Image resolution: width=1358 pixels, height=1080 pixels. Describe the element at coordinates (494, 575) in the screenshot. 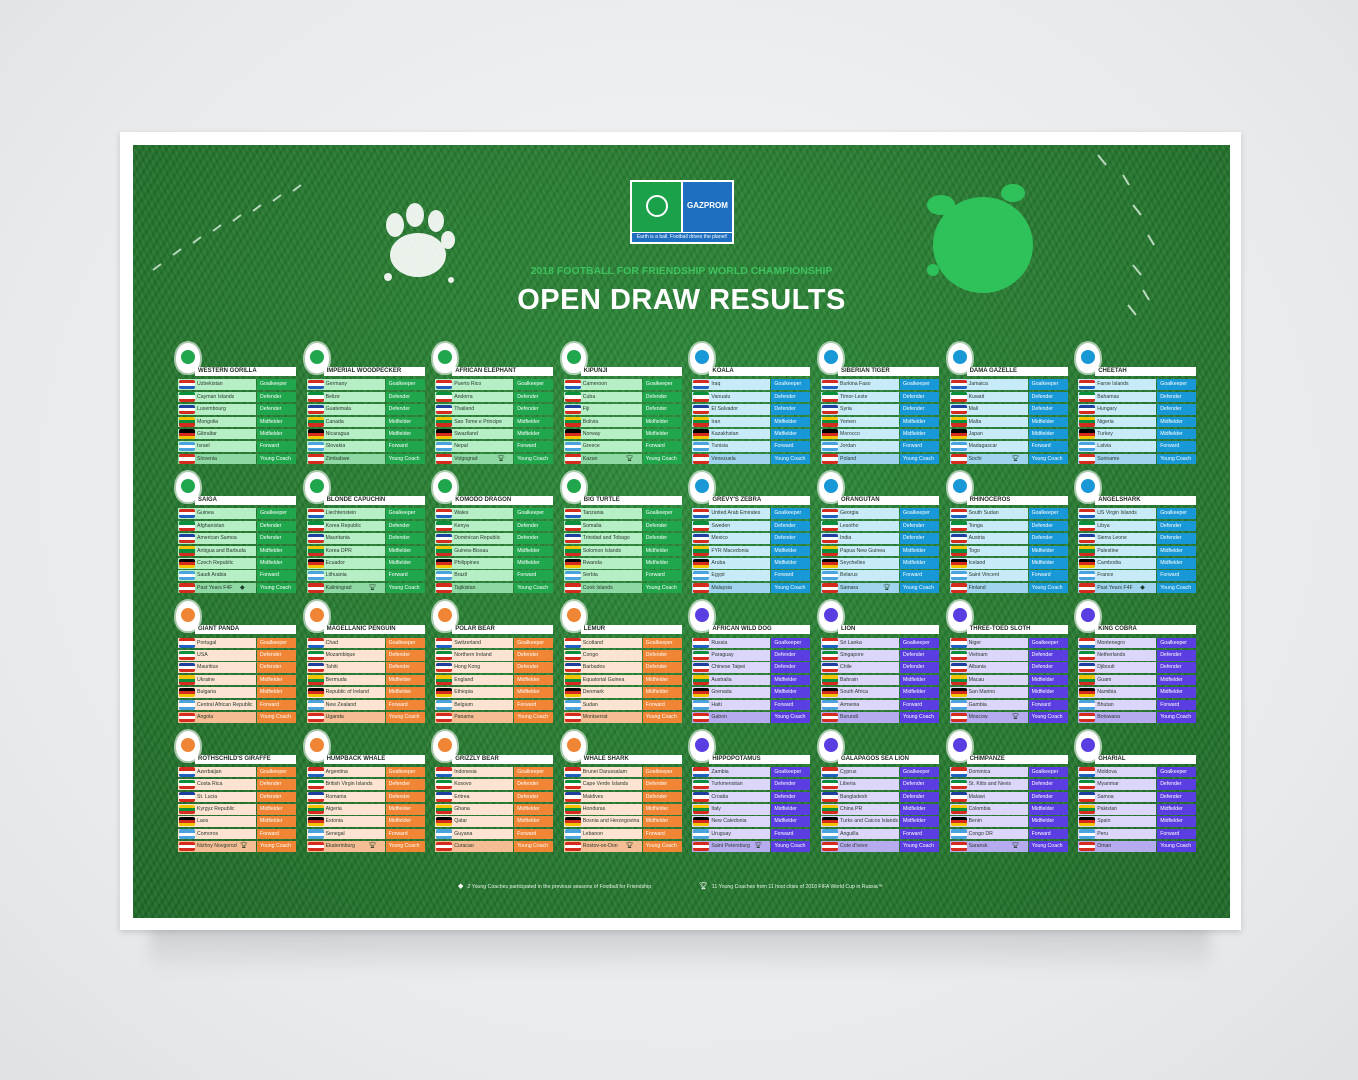

I see `player-row: Brazil Forward` at that location.